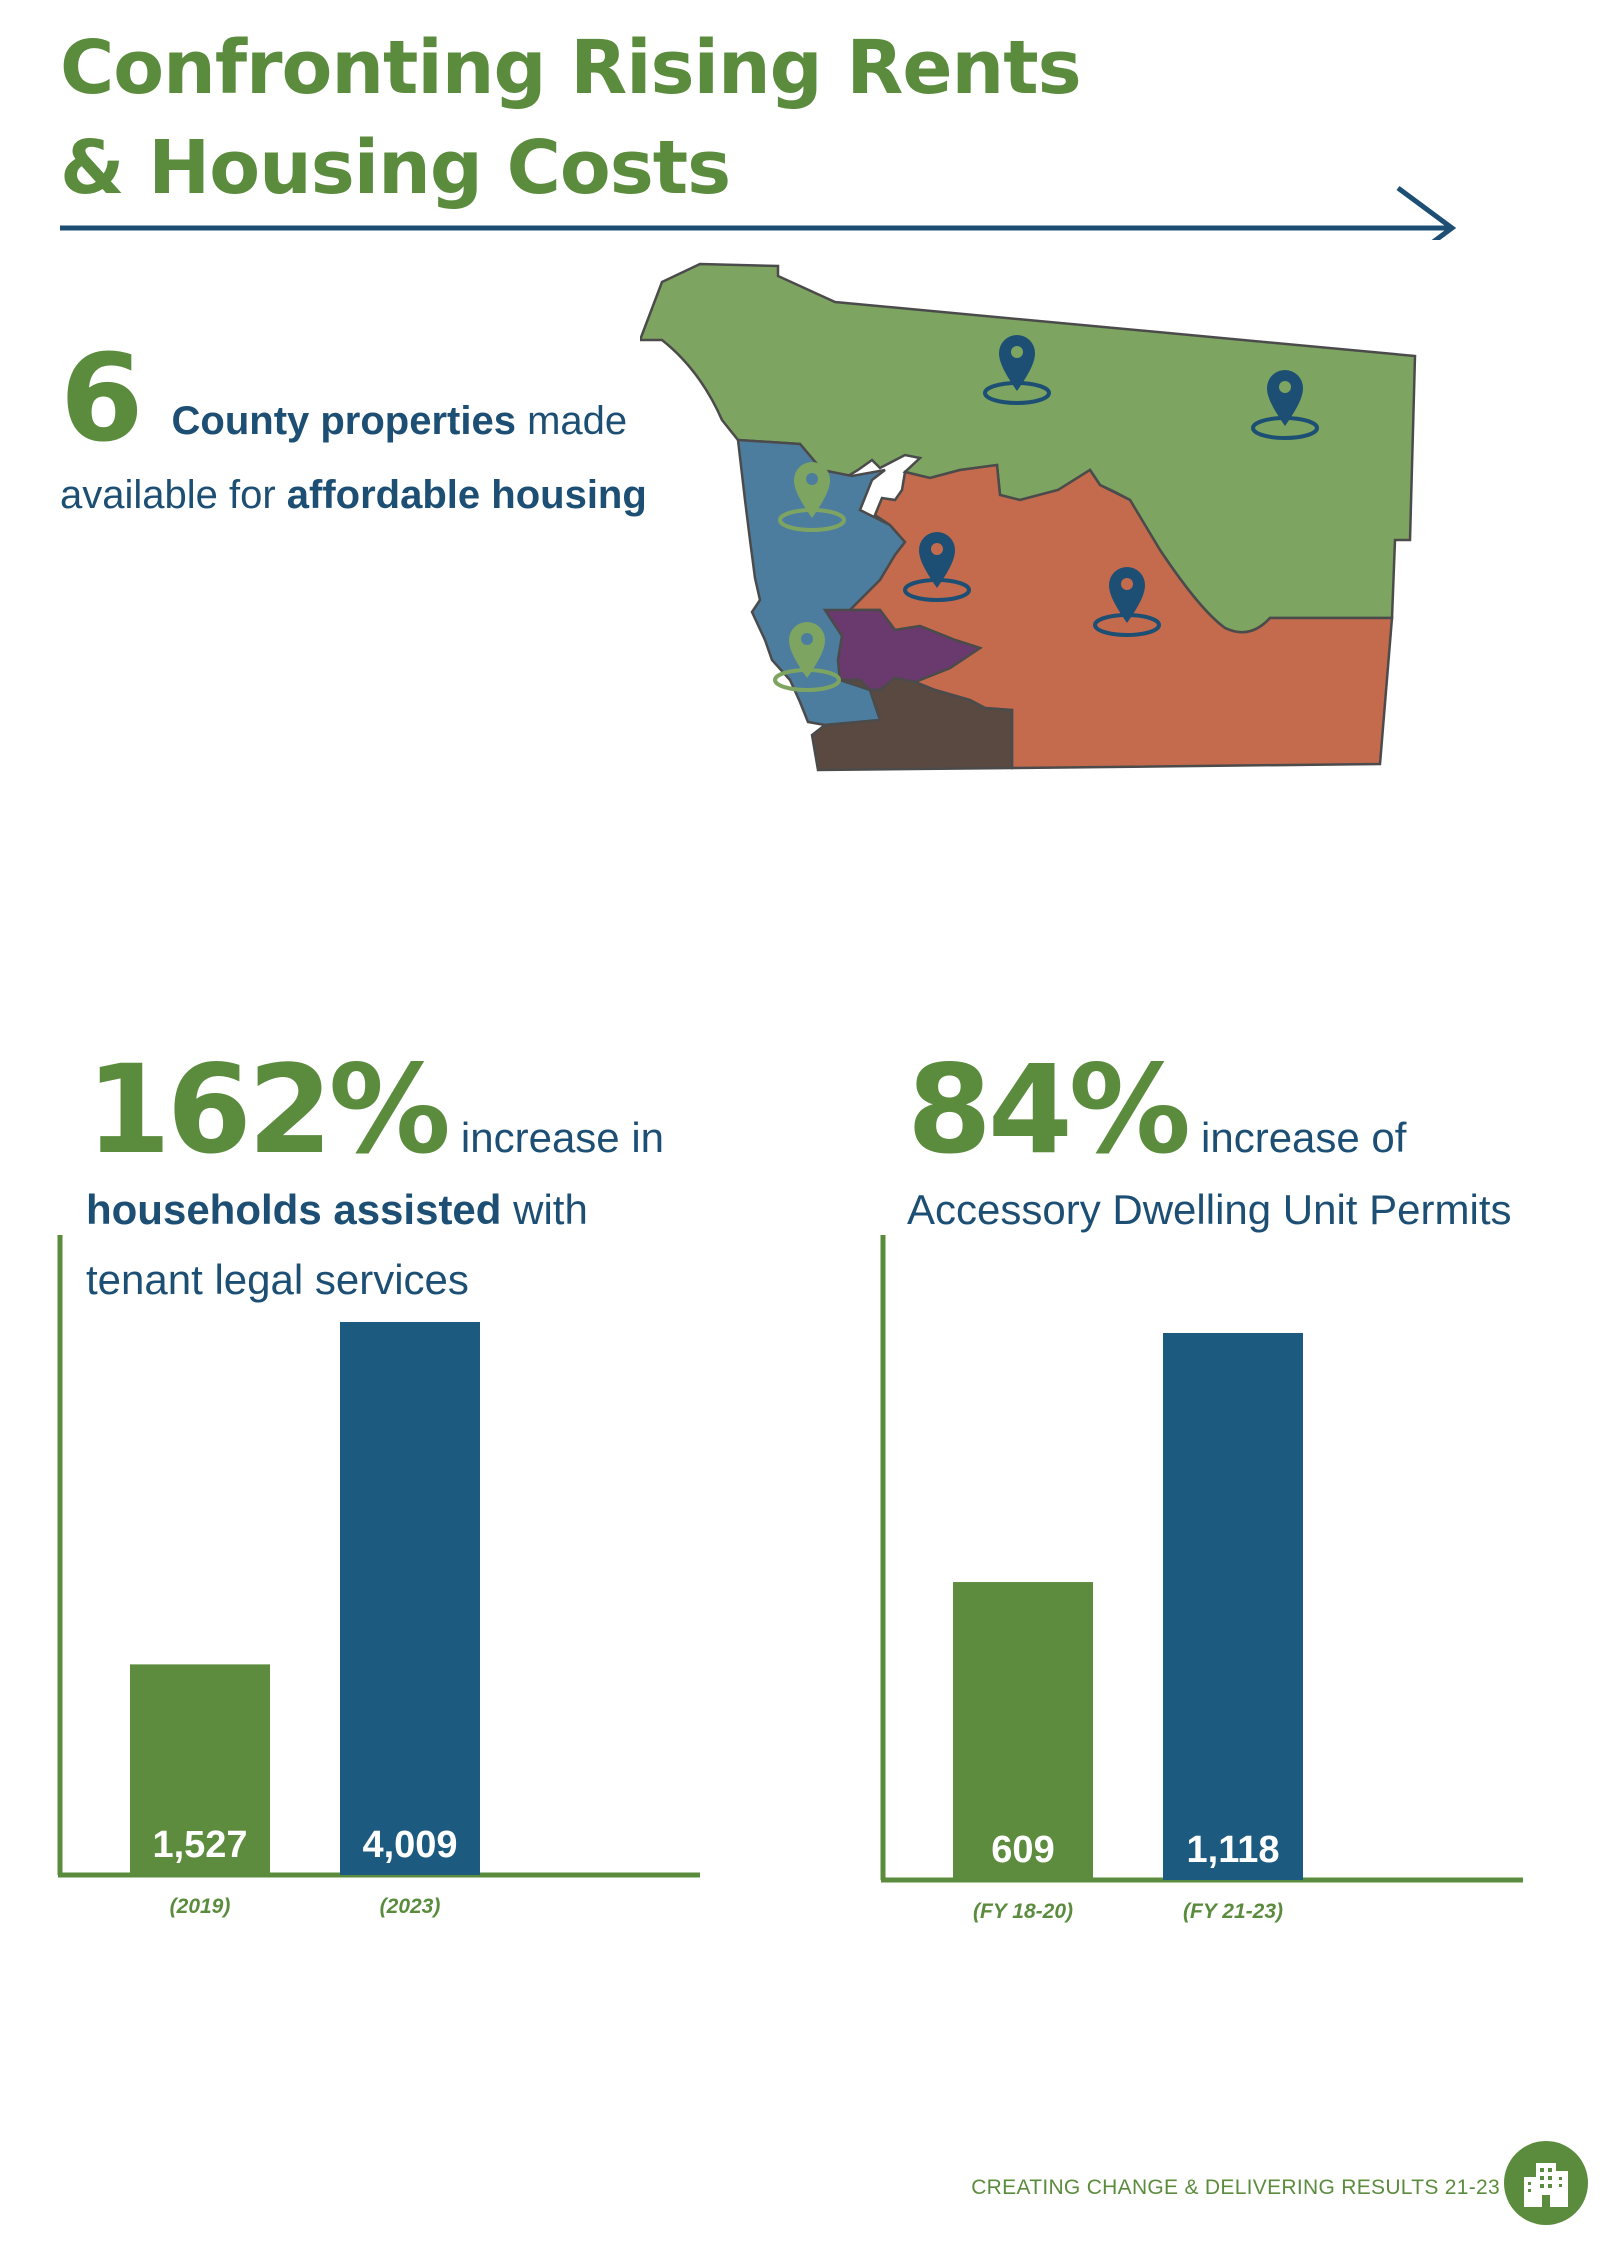  Describe the element at coordinates (1304, 1137) in the screenshot. I see `stat-adu-text1: increase of` at that location.